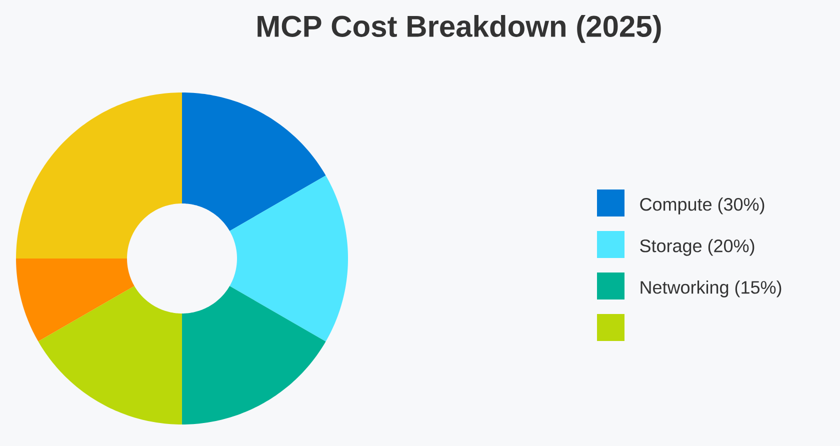 The width and height of the screenshot is (840, 446). What do you see at coordinates (711, 289) in the screenshot?
I see `legend-label: Networking (15%)` at bounding box center [711, 289].